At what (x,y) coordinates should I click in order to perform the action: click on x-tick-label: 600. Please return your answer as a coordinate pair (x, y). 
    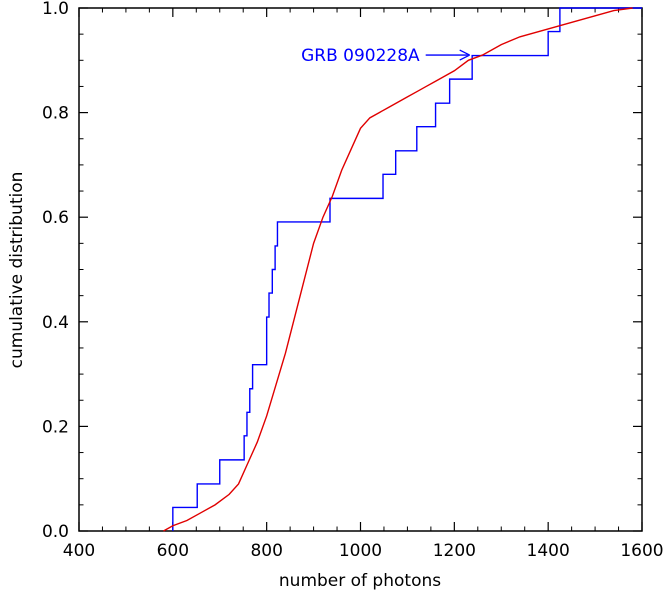
    Looking at the image, I should click on (173, 551).